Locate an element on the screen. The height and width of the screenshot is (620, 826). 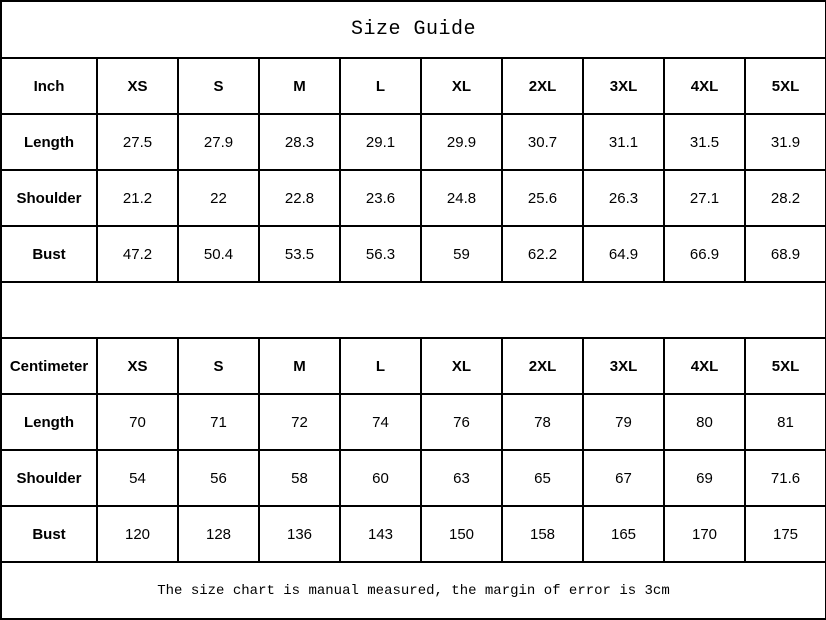
page-title: Size Guide is located at coordinates (413, 29).